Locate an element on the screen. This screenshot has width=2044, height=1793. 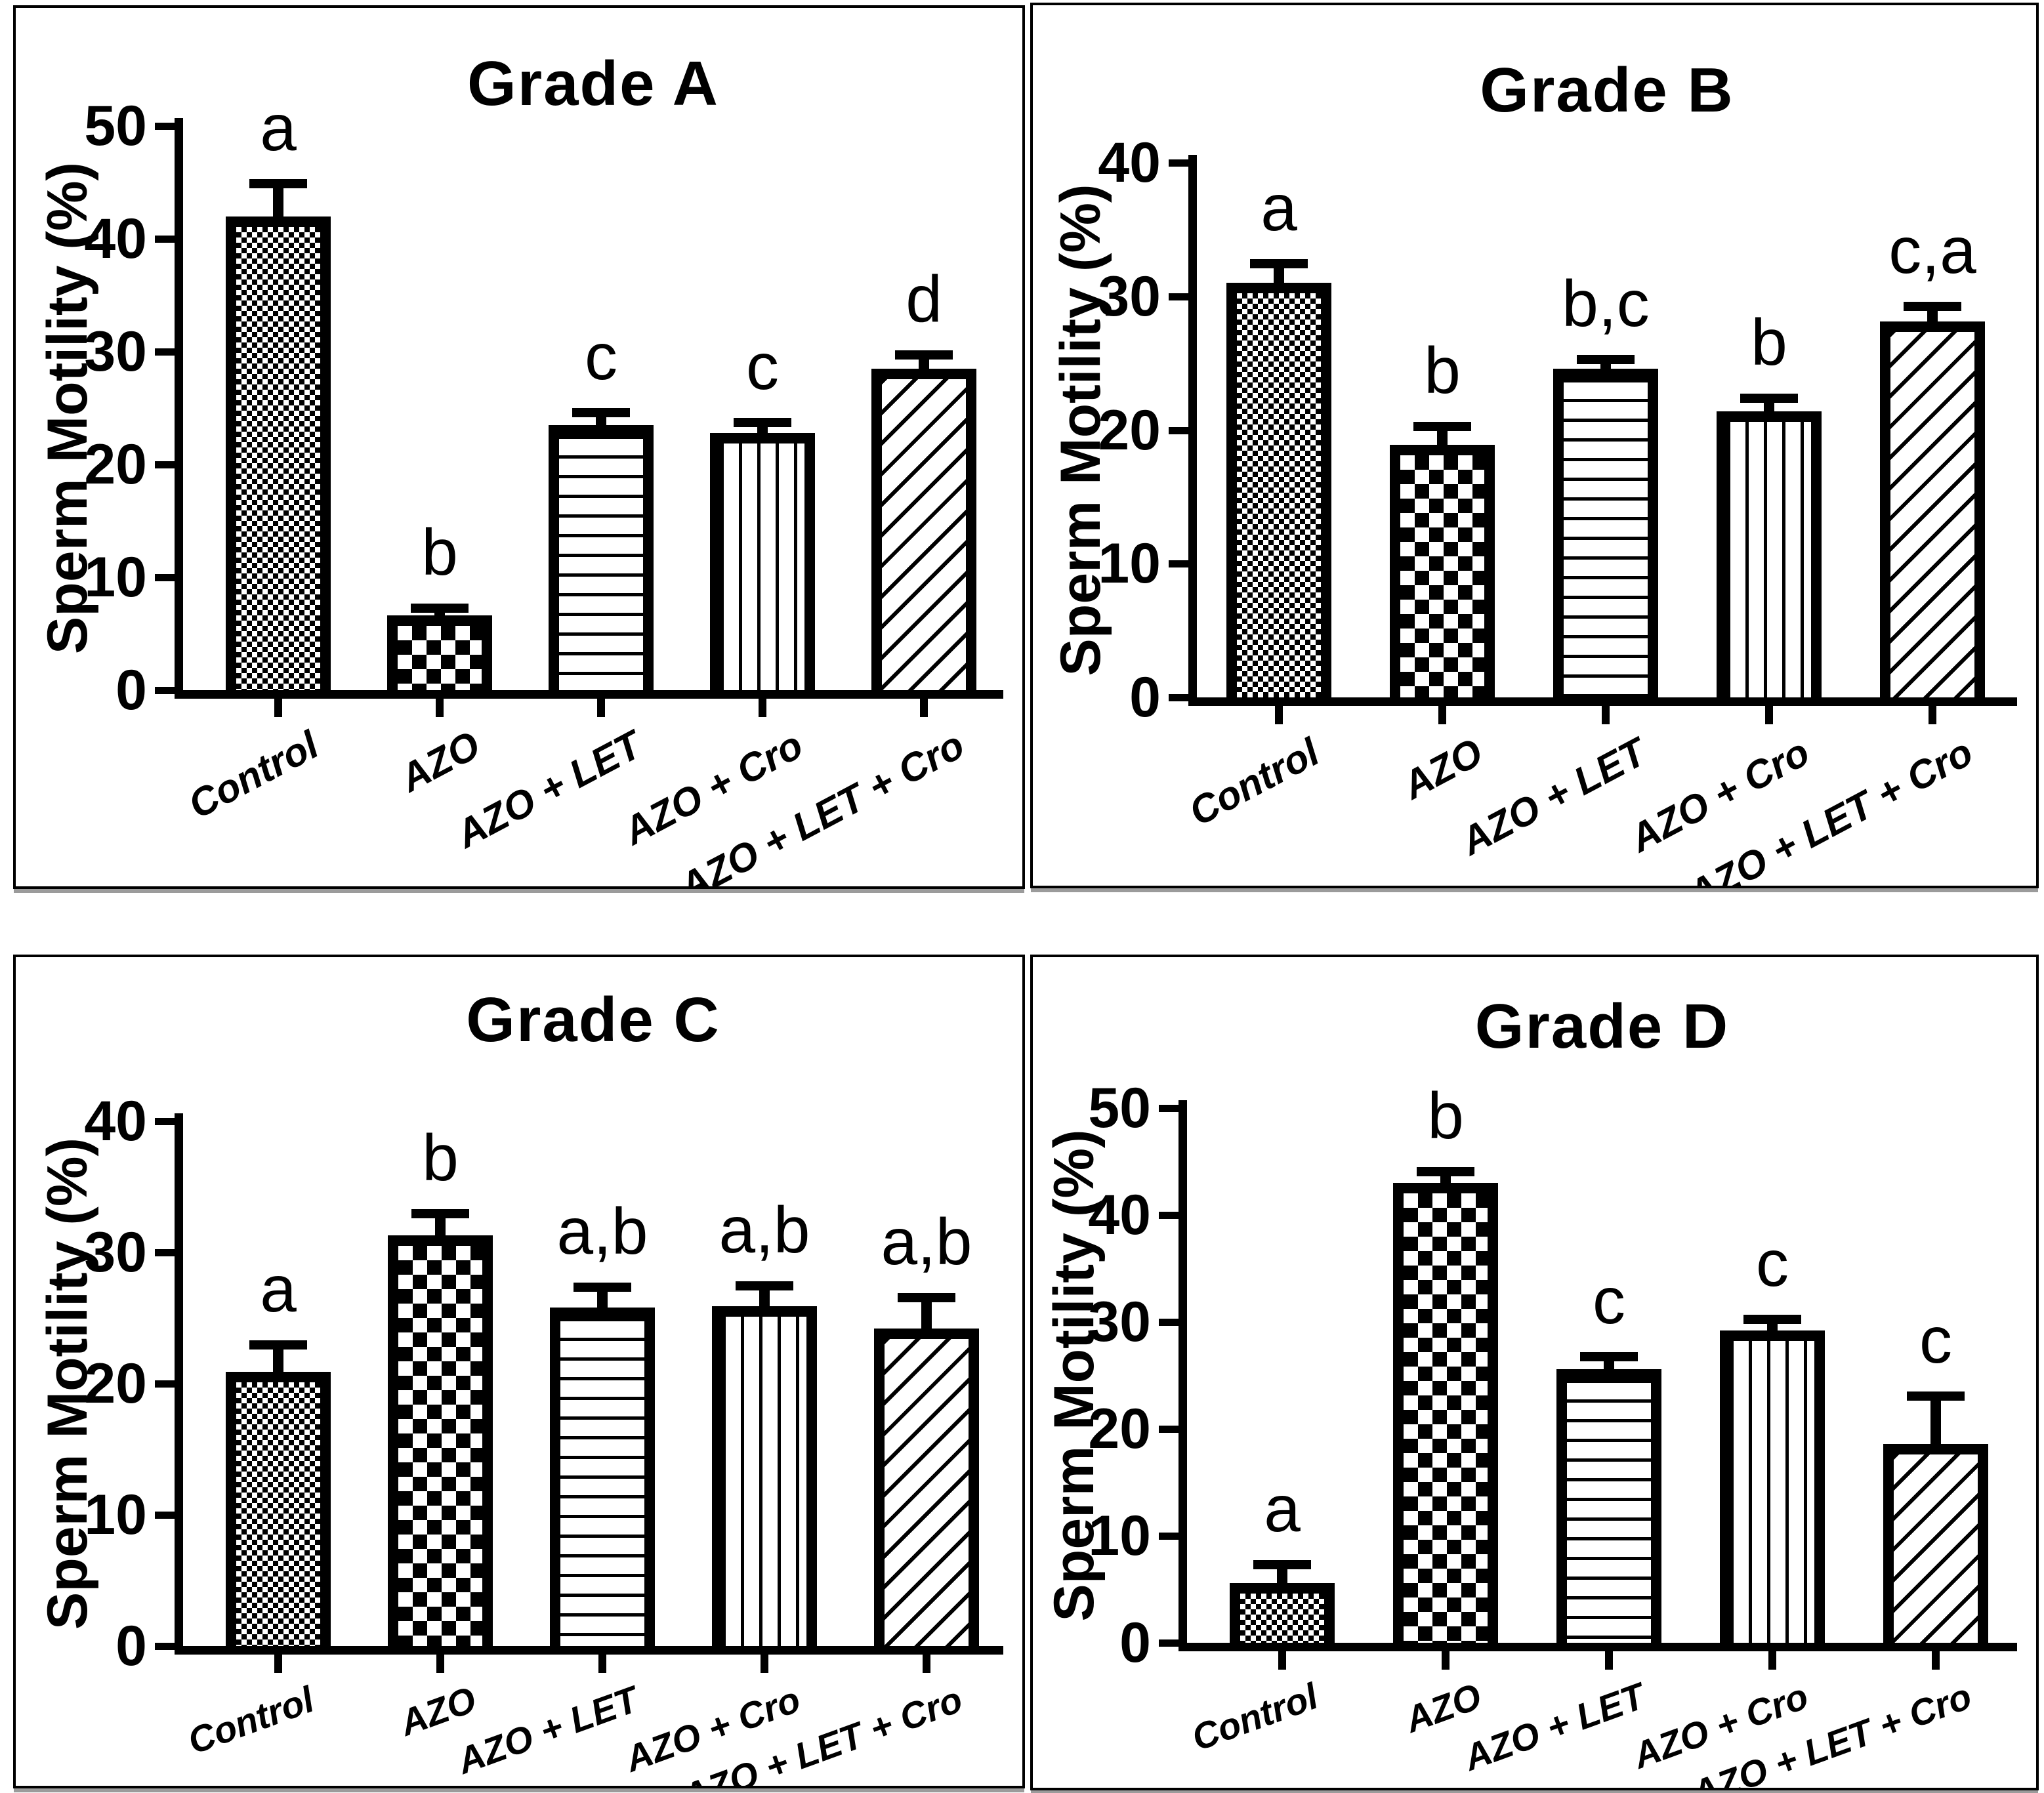
significance-letter: b,c is located at coordinates (1606, 304).